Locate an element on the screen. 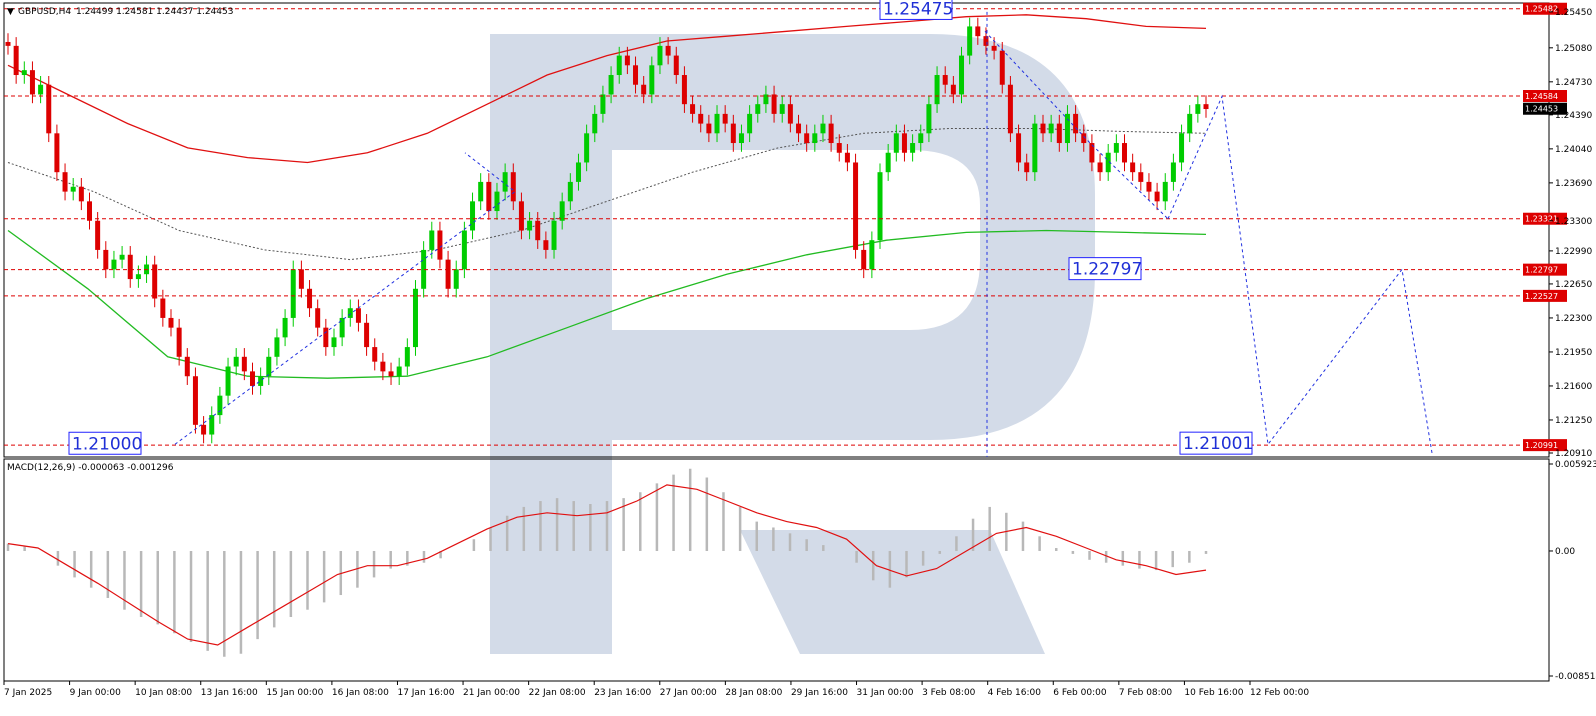 This screenshot has height=716, width=1596. time-tick-label: 17 Jan 16:00 is located at coordinates (425, 693).